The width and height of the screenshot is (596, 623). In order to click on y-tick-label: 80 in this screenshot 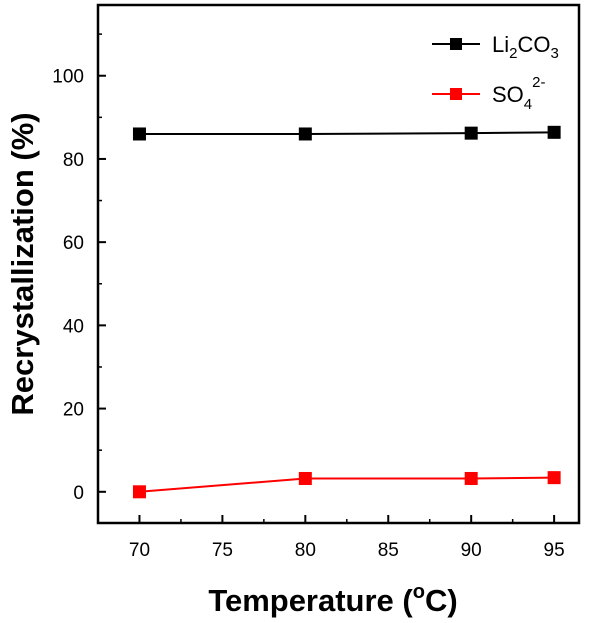, I will do `click(73, 160)`.